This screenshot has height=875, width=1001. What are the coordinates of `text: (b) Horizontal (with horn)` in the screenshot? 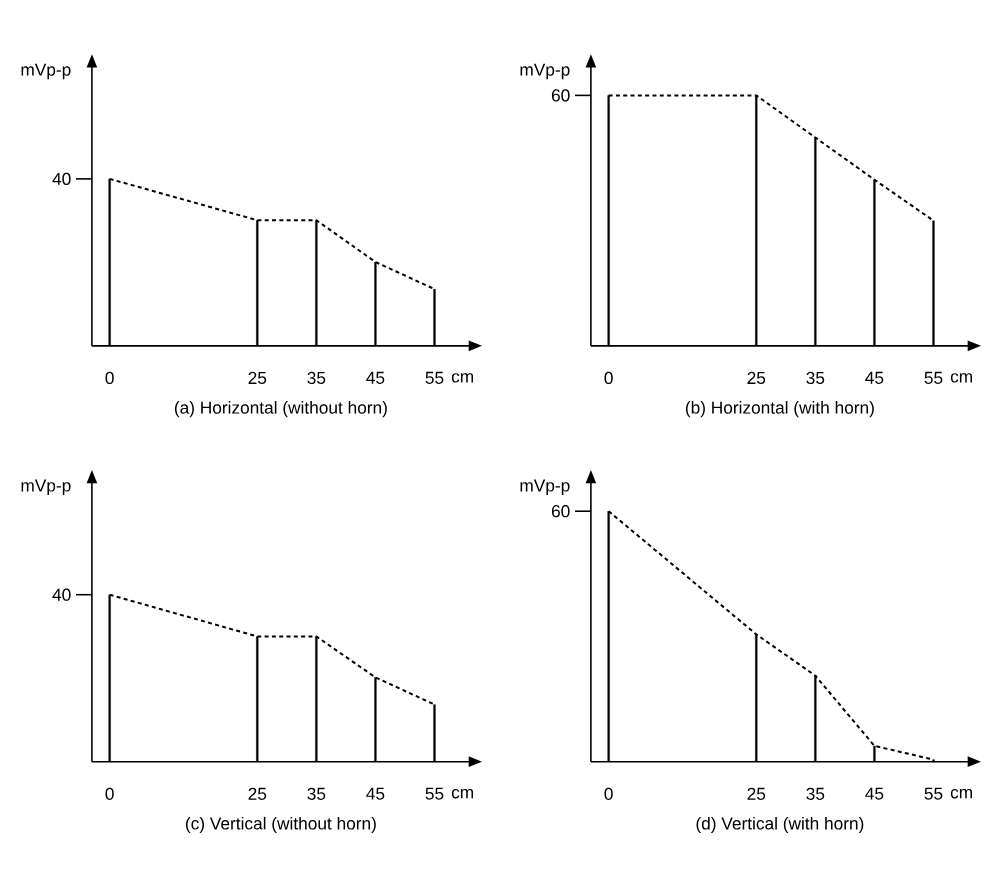 It's located at (779, 409).